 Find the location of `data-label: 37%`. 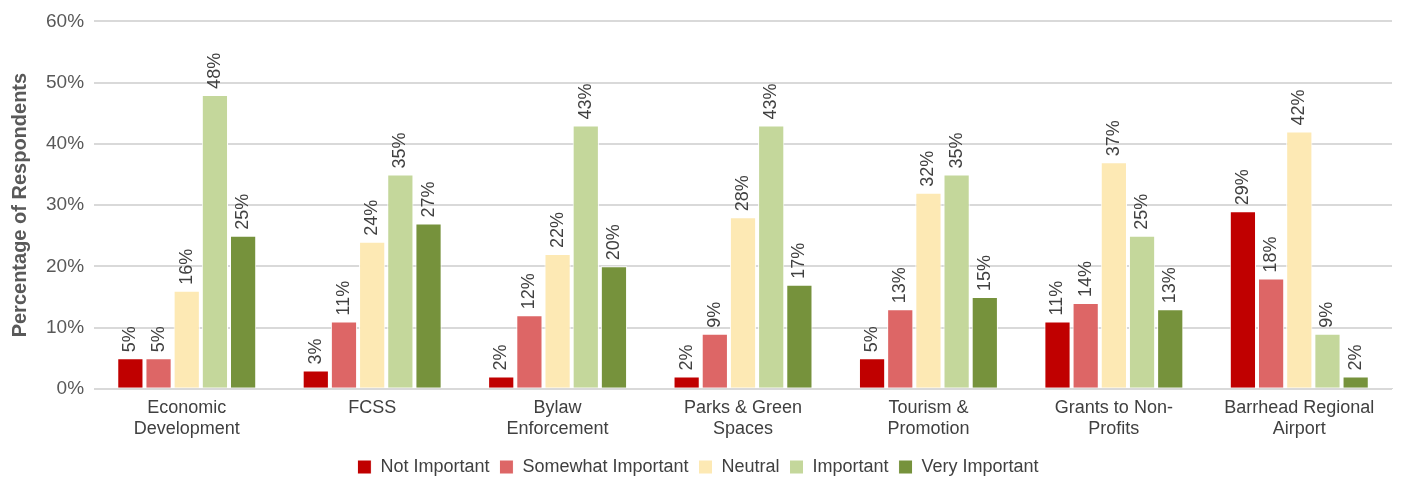

data-label: 37% is located at coordinates (1112, 138).